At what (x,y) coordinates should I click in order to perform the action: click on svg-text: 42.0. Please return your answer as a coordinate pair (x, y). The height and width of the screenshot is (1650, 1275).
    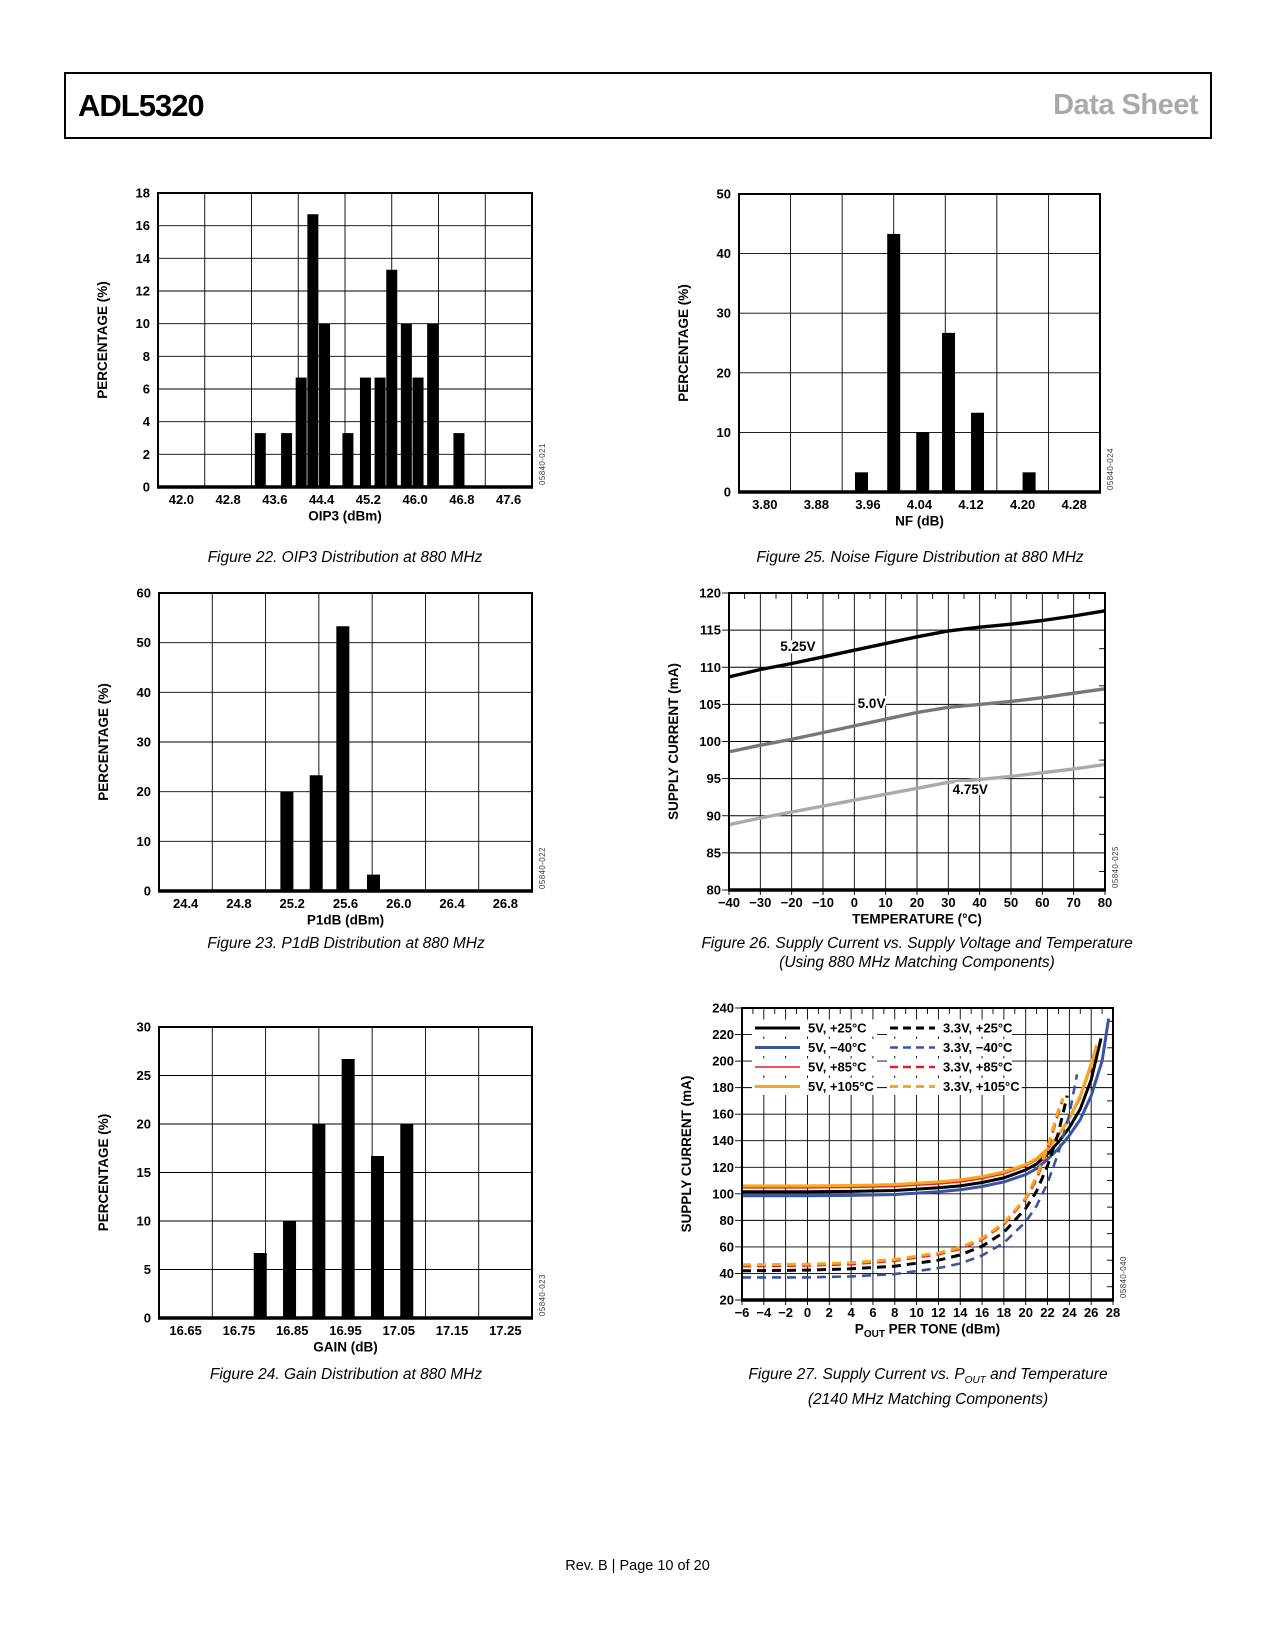
    Looking at the image, I should click on (181, 499).